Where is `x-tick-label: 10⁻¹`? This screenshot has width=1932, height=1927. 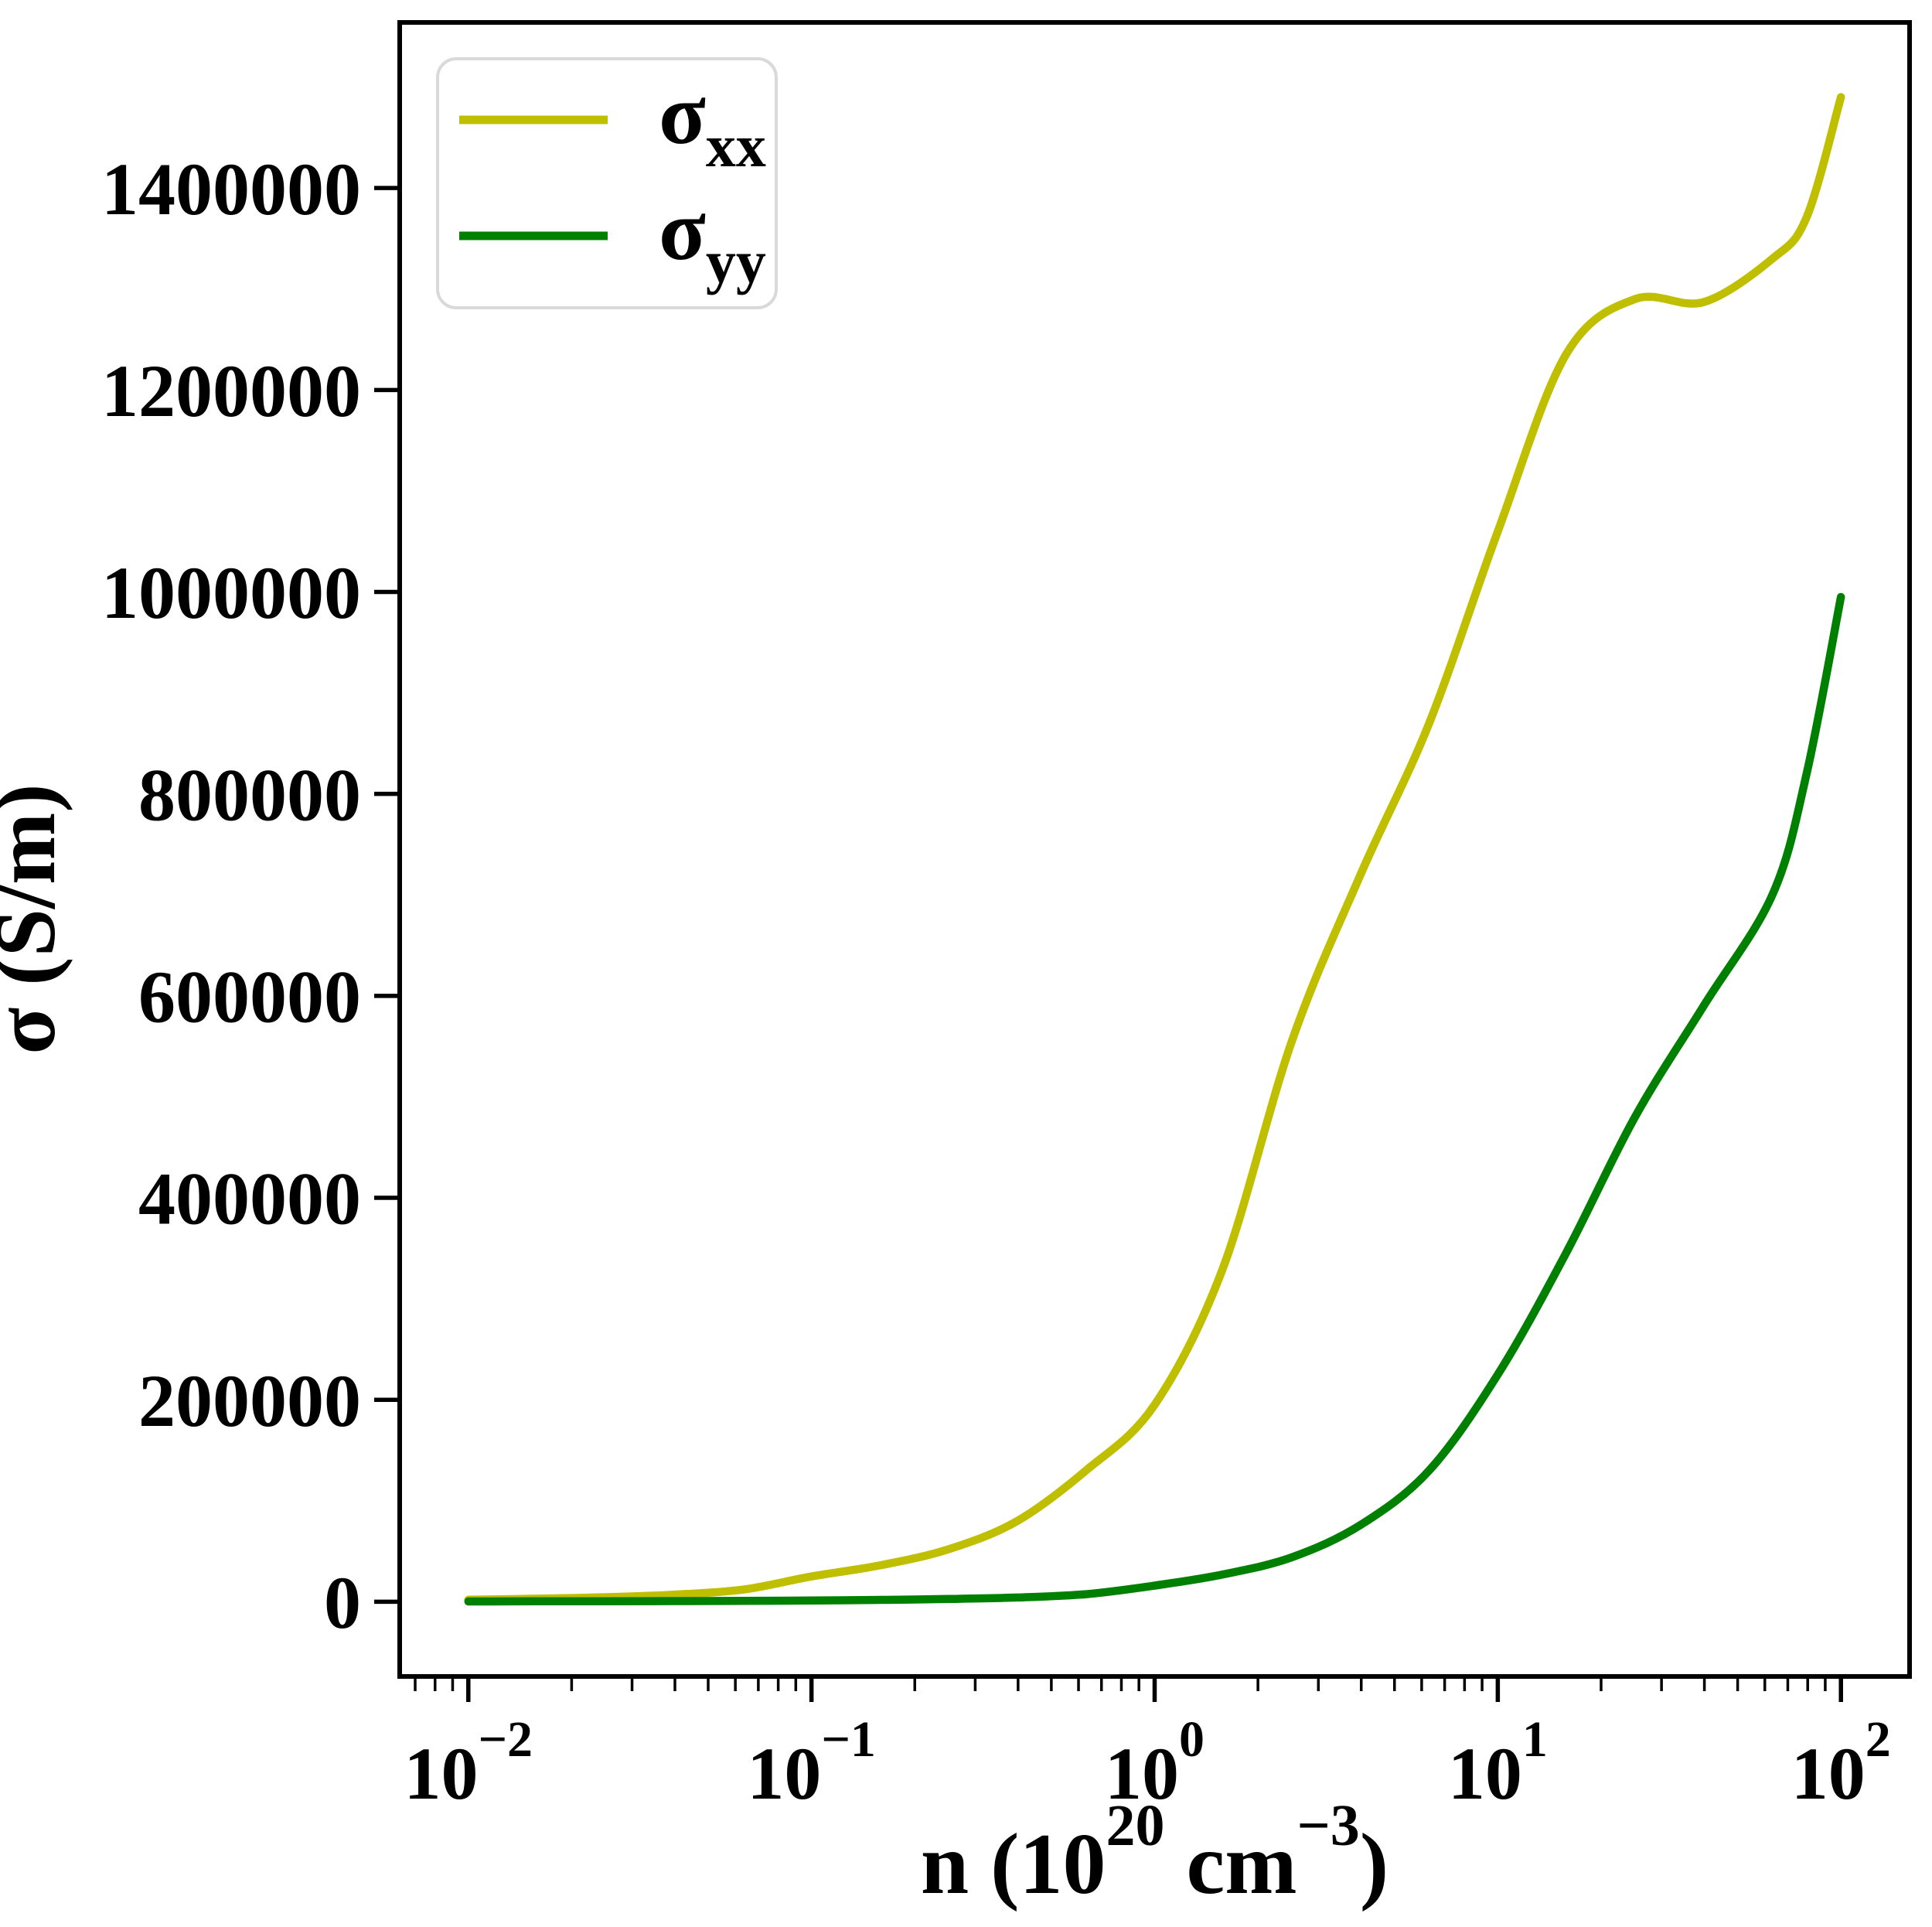
x-tick-label: 10⁻¹ is located at coordinates (812, 1763).